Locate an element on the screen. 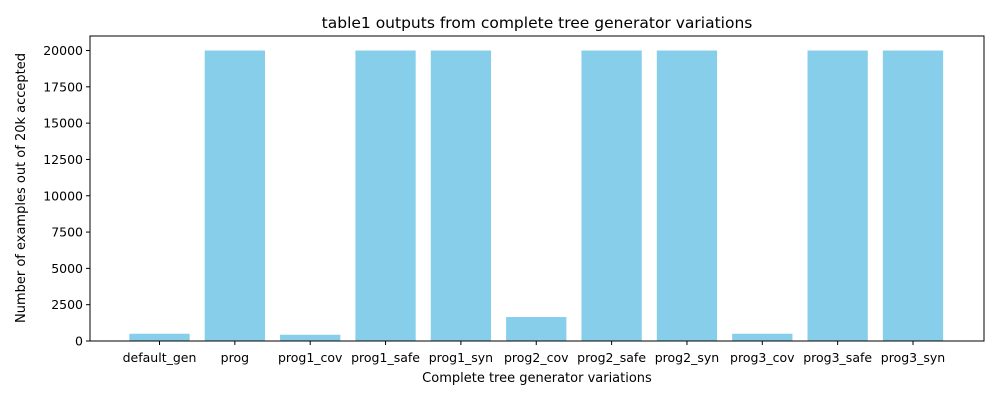  bar-prog3_syn is located at coordinates (913, 196).